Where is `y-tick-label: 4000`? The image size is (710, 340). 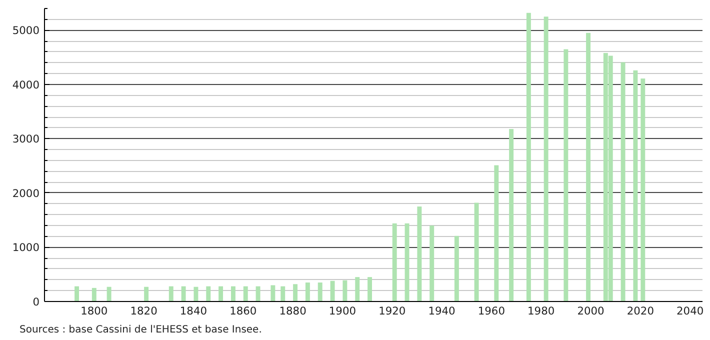
y-tick-label: 4000 is located at coordinates (26, 85).